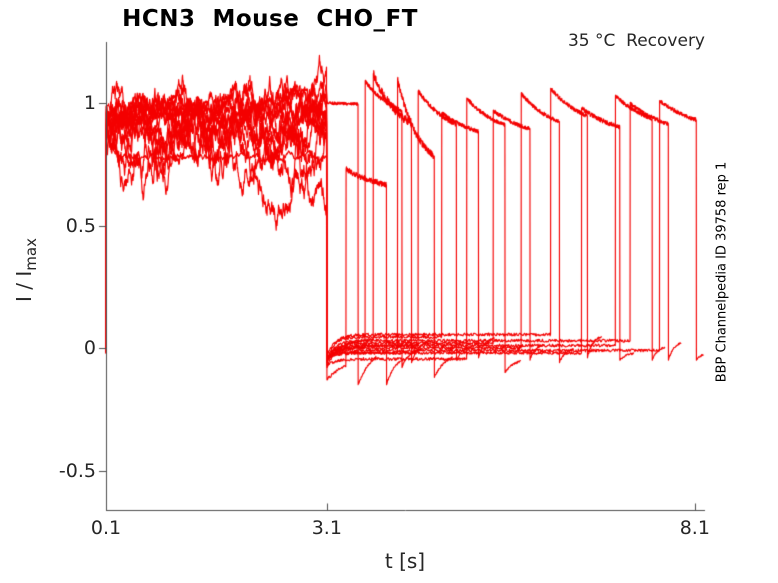 The image size is (778, 583). I want to click on temperature-annotation: 35 °C Recovery, so click(636, 41).